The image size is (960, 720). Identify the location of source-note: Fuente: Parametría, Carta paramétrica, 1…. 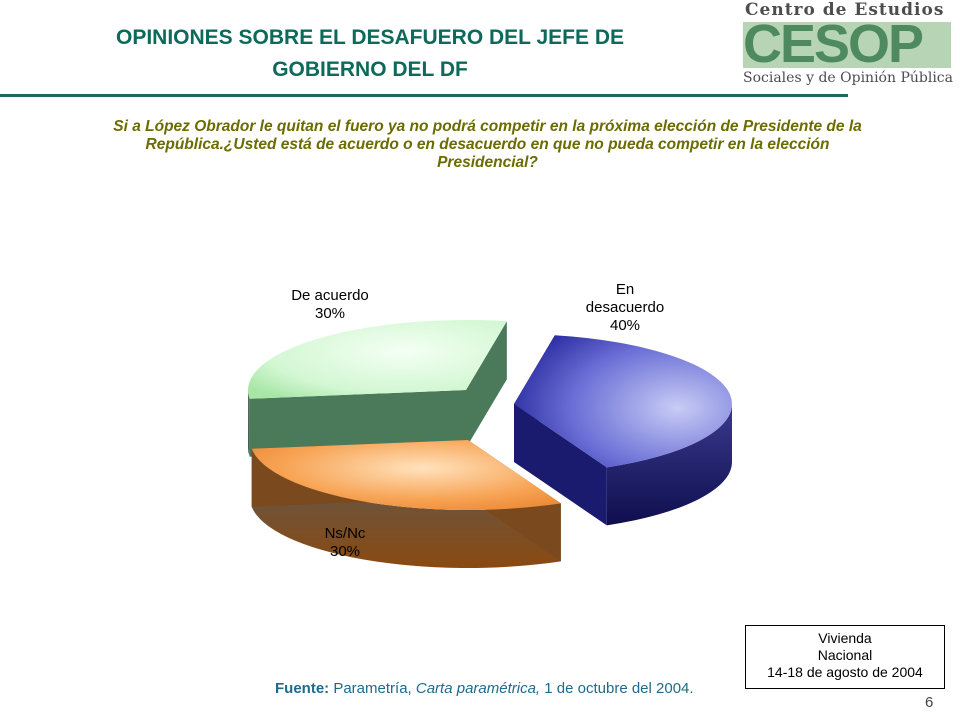
(484, 688).